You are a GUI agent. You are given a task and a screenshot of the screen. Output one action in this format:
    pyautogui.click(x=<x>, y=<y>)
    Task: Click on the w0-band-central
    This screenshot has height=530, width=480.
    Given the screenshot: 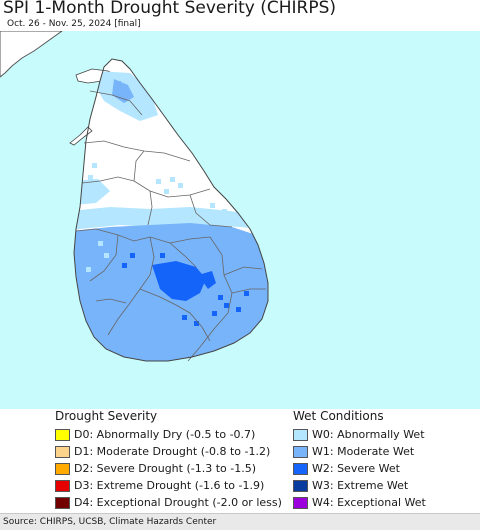 What is the action you would take?
    pyautogui.click(x=171, y=219)
    